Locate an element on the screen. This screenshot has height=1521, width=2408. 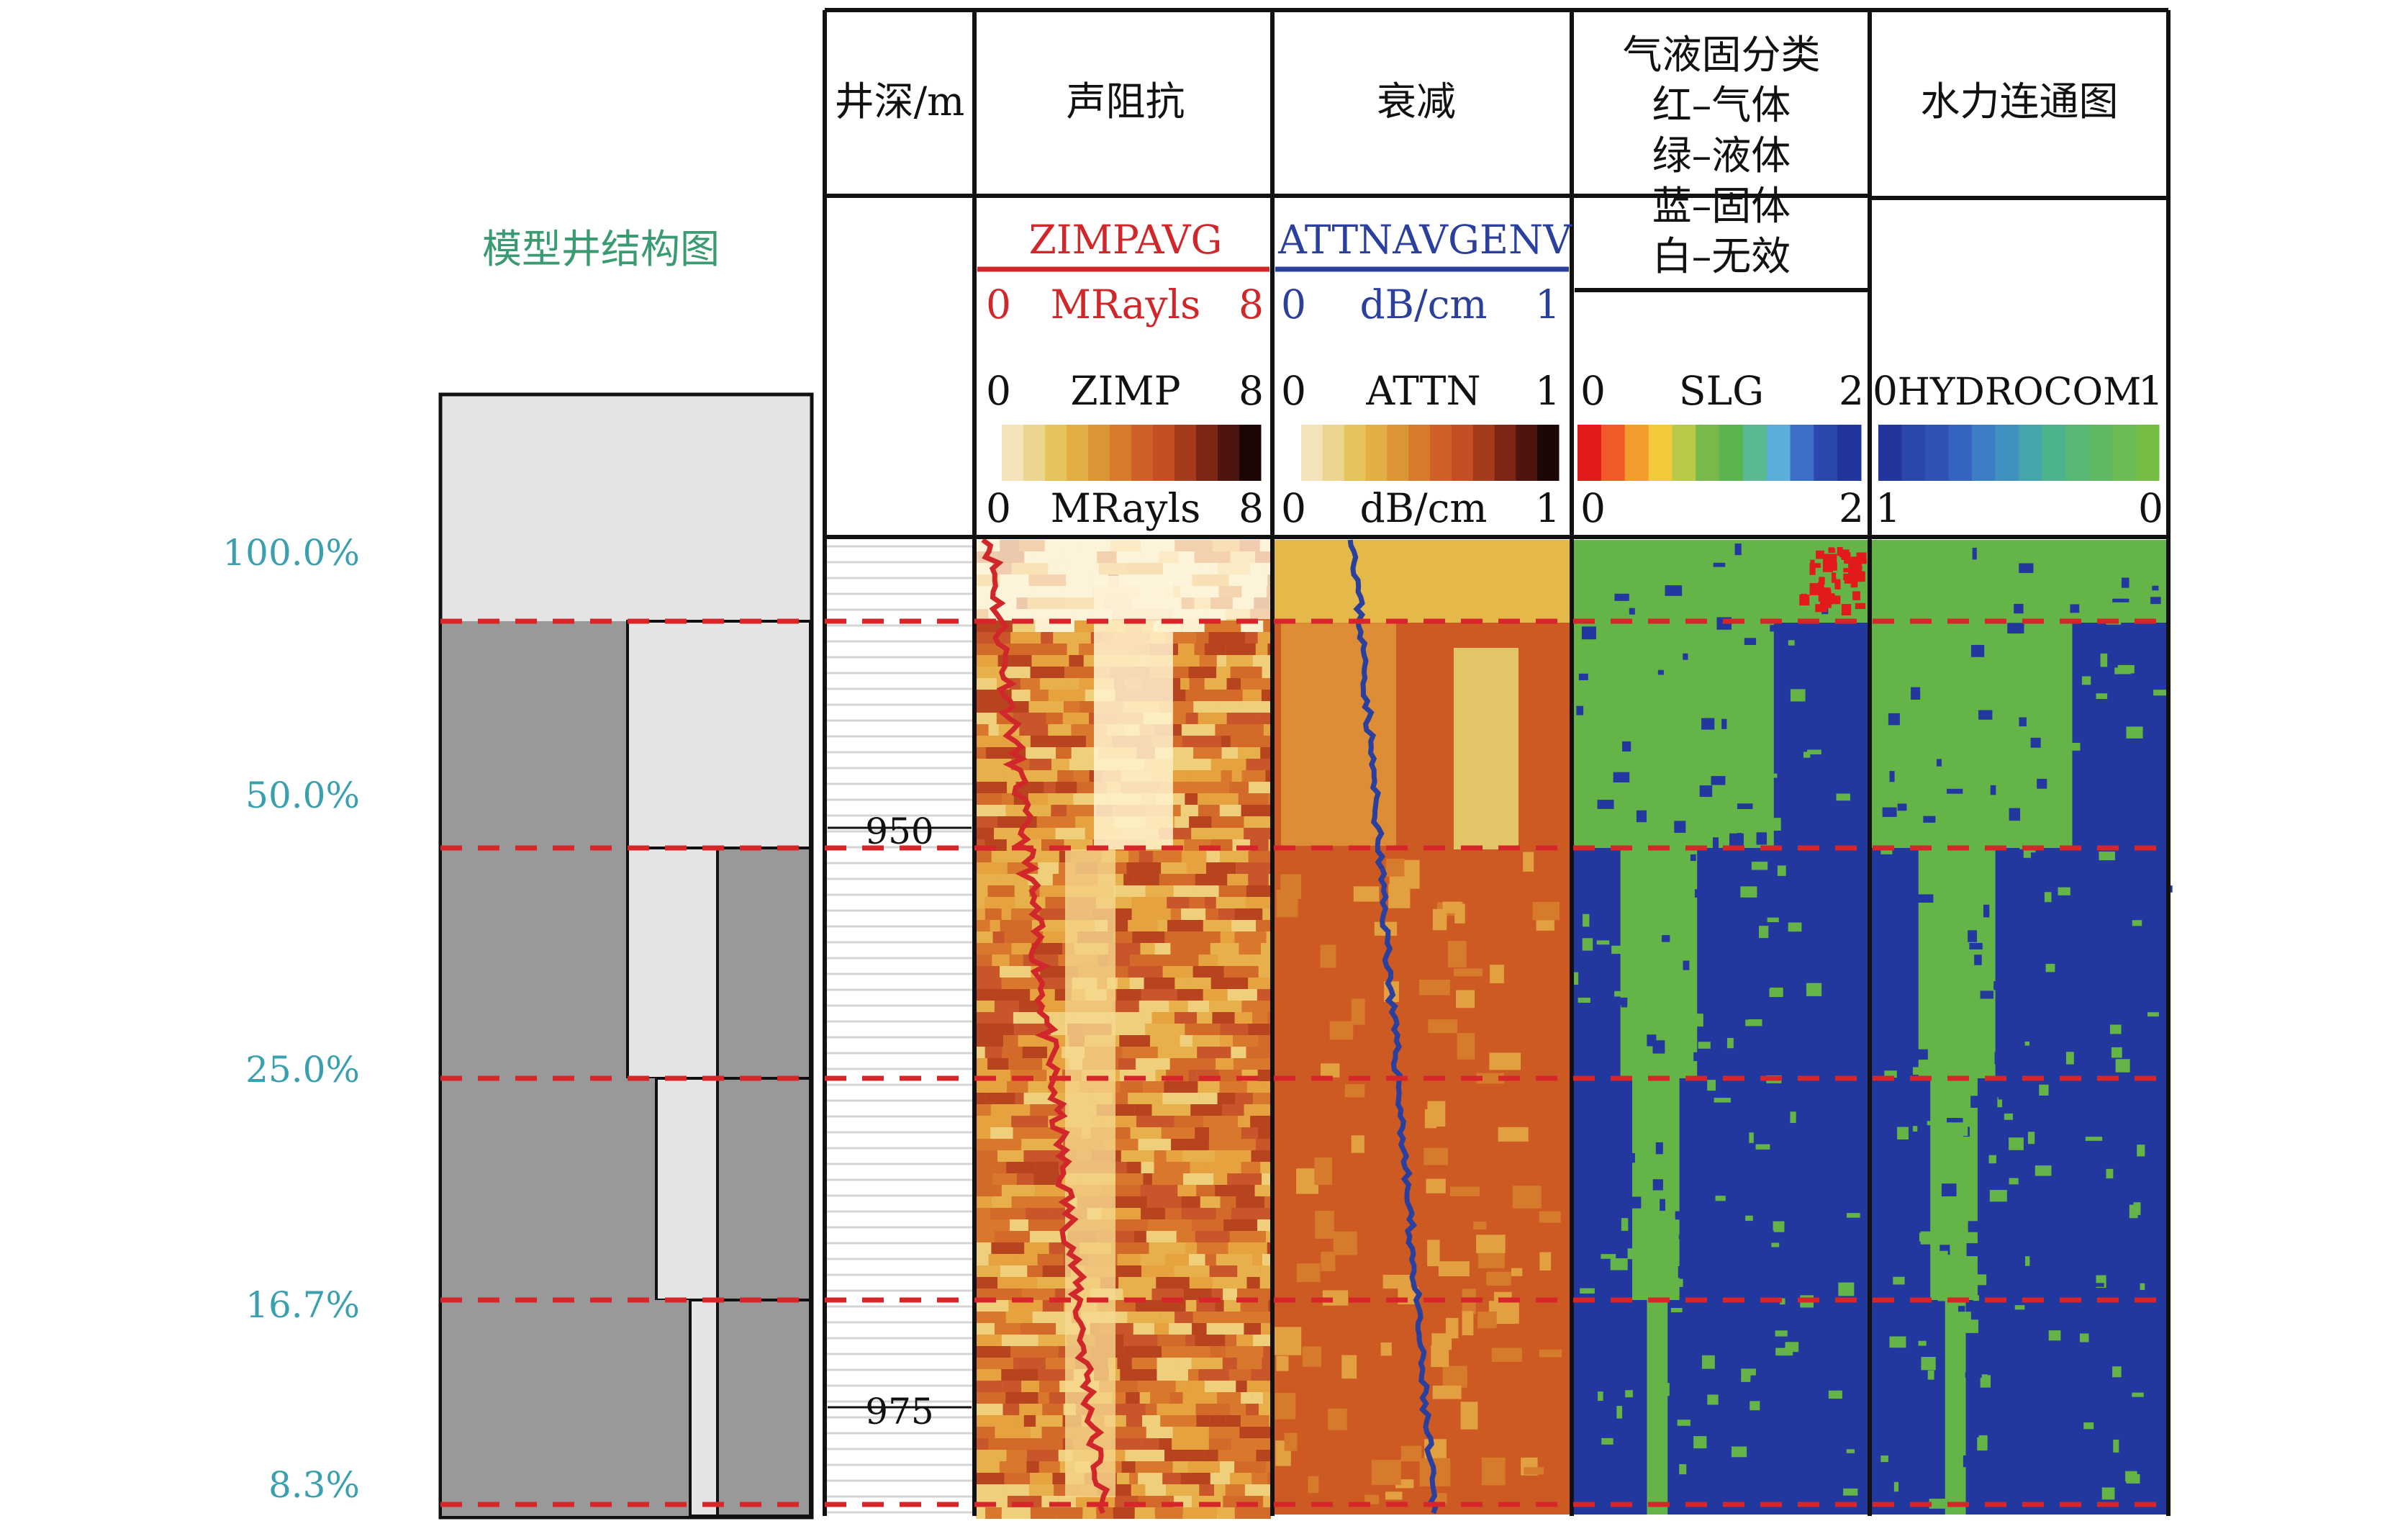
slg-scale-legend: 0 SLG 2 0 2 is located at coordinates (1721, 450).